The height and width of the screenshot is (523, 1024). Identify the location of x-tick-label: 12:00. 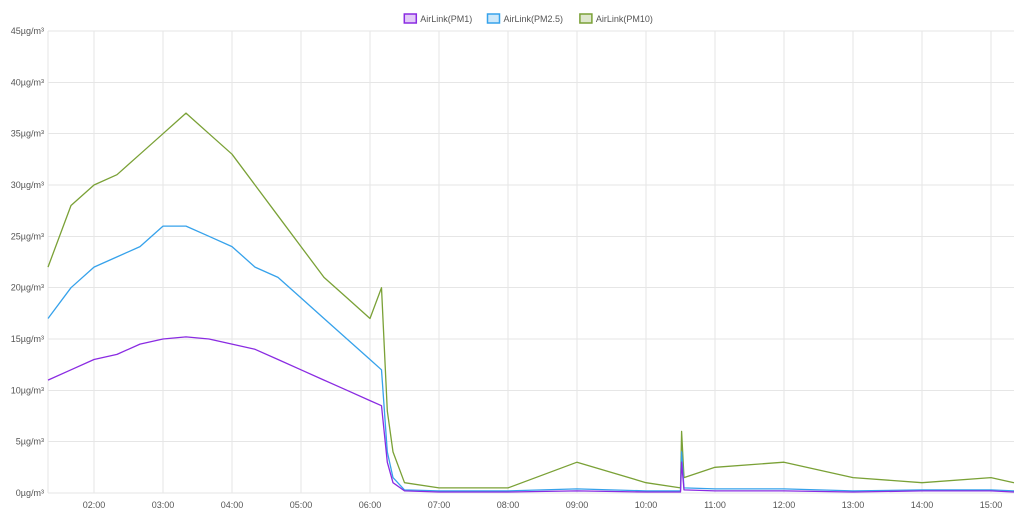
(784, 505).